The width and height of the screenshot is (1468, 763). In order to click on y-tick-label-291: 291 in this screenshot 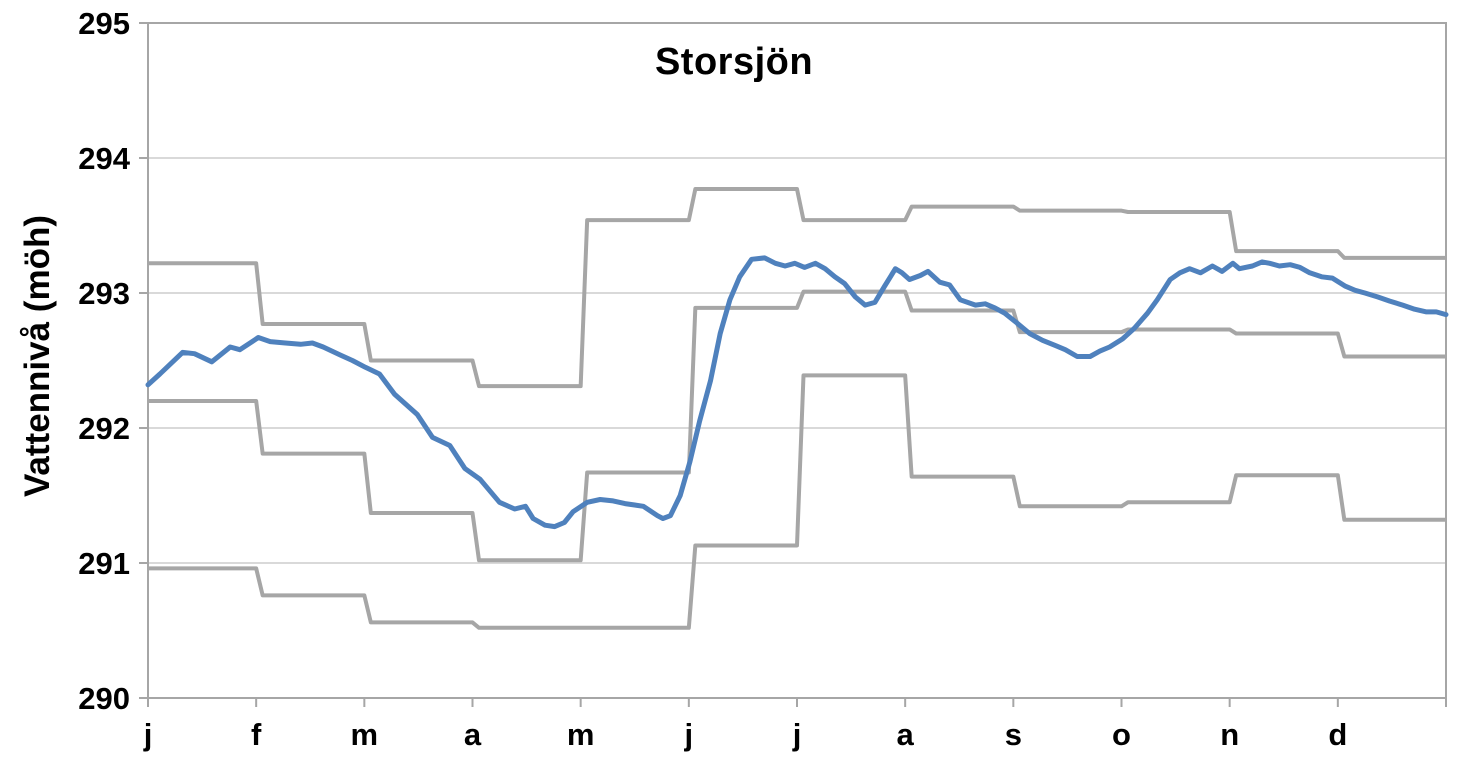, I will do `click(104, 563)`.